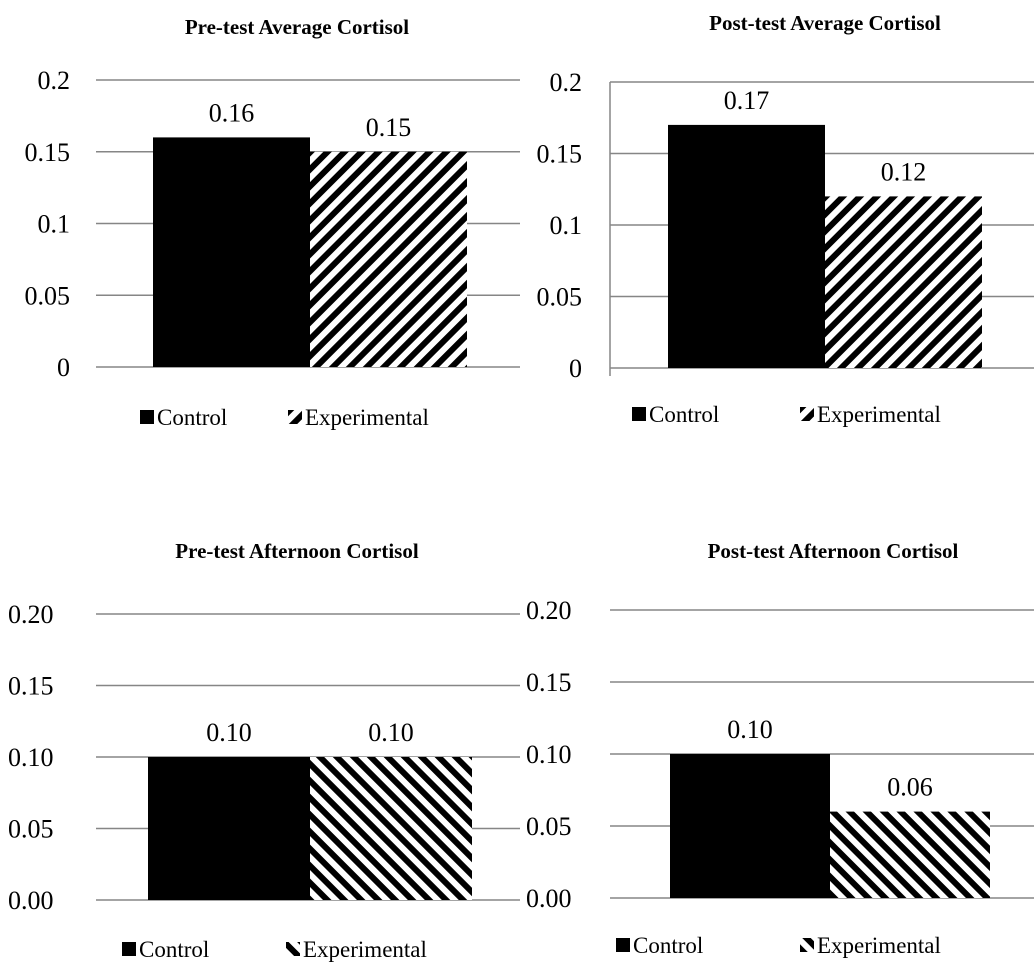  What do you see at coordinates (825, 23) in the screenshot?
I see `chart-title: Post-test Average Cortisol` at bounding box center [825, 23].